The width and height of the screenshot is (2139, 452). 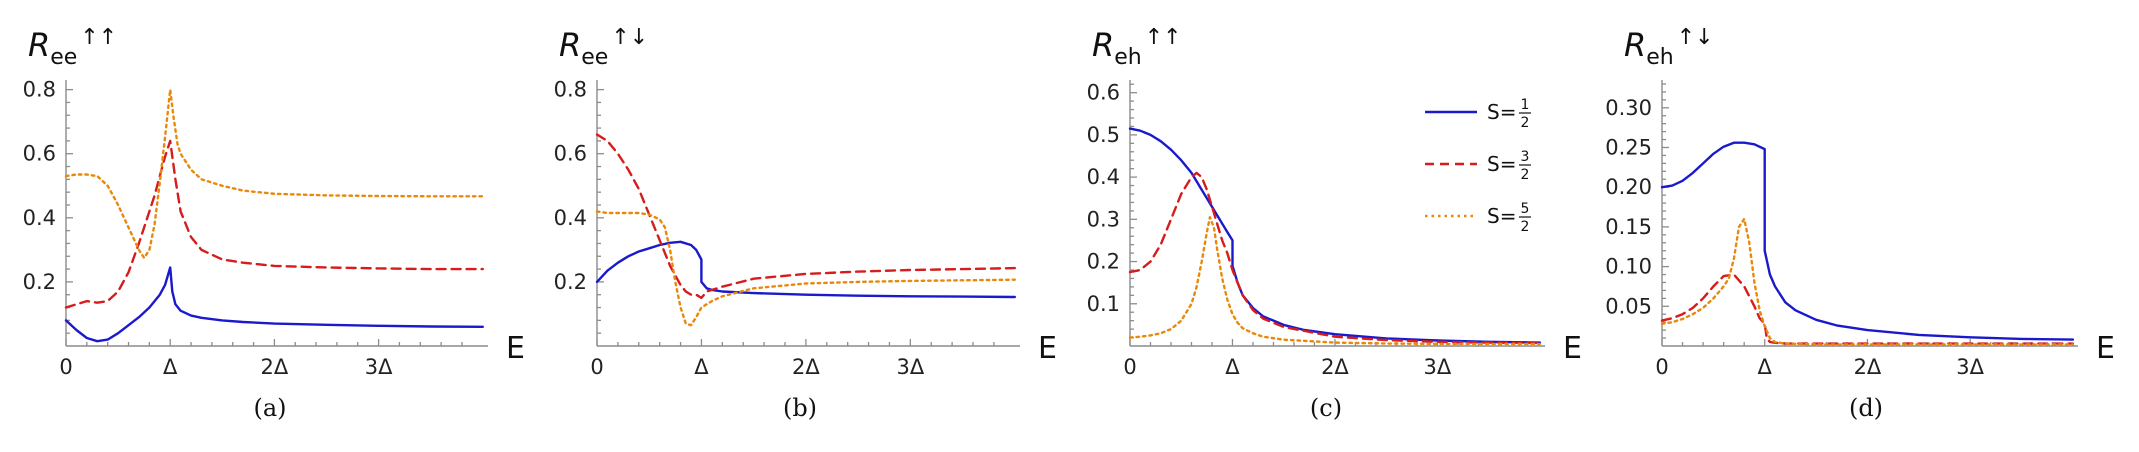 I want to click on y-tick-label: 0.05, so click(x=1628, y=306).